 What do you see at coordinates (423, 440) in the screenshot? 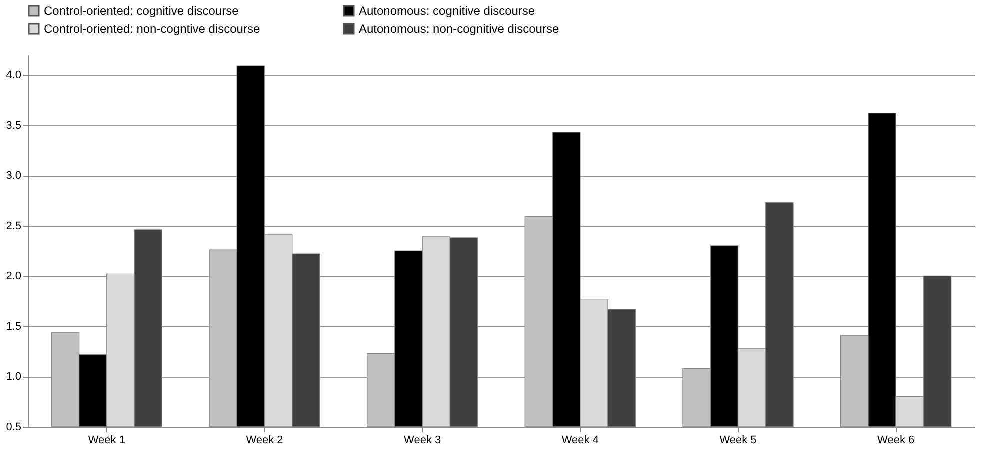
I see `x-tick-label: Week 3` at bounding box center [423, 440].